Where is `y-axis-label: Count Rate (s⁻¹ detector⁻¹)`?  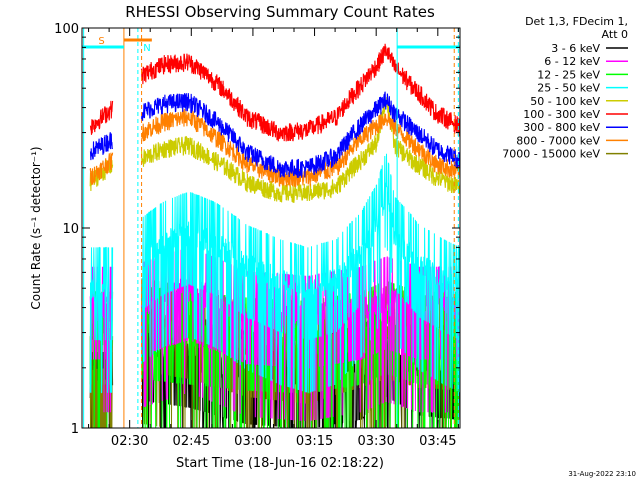 y-axis-label: Count Rate (s⁻¹ detector⁻¹) is located at coordinates (36, 227).